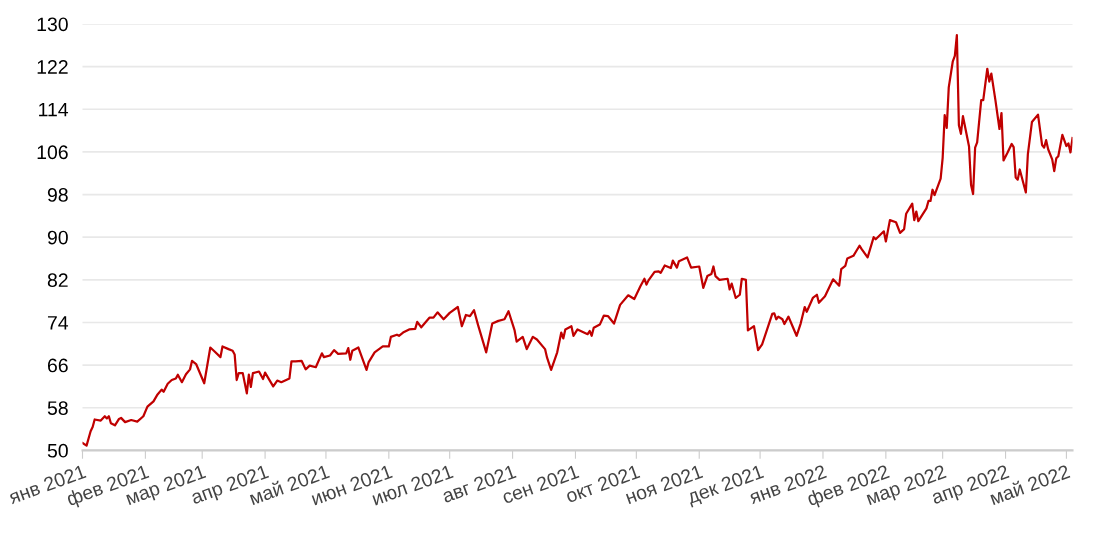 This screenshot has height=533, width=1100. What do you see at coordinates (57, 450) in the screenshot?
I see `y-tick-label: 50` at bounding box center [57, 450].